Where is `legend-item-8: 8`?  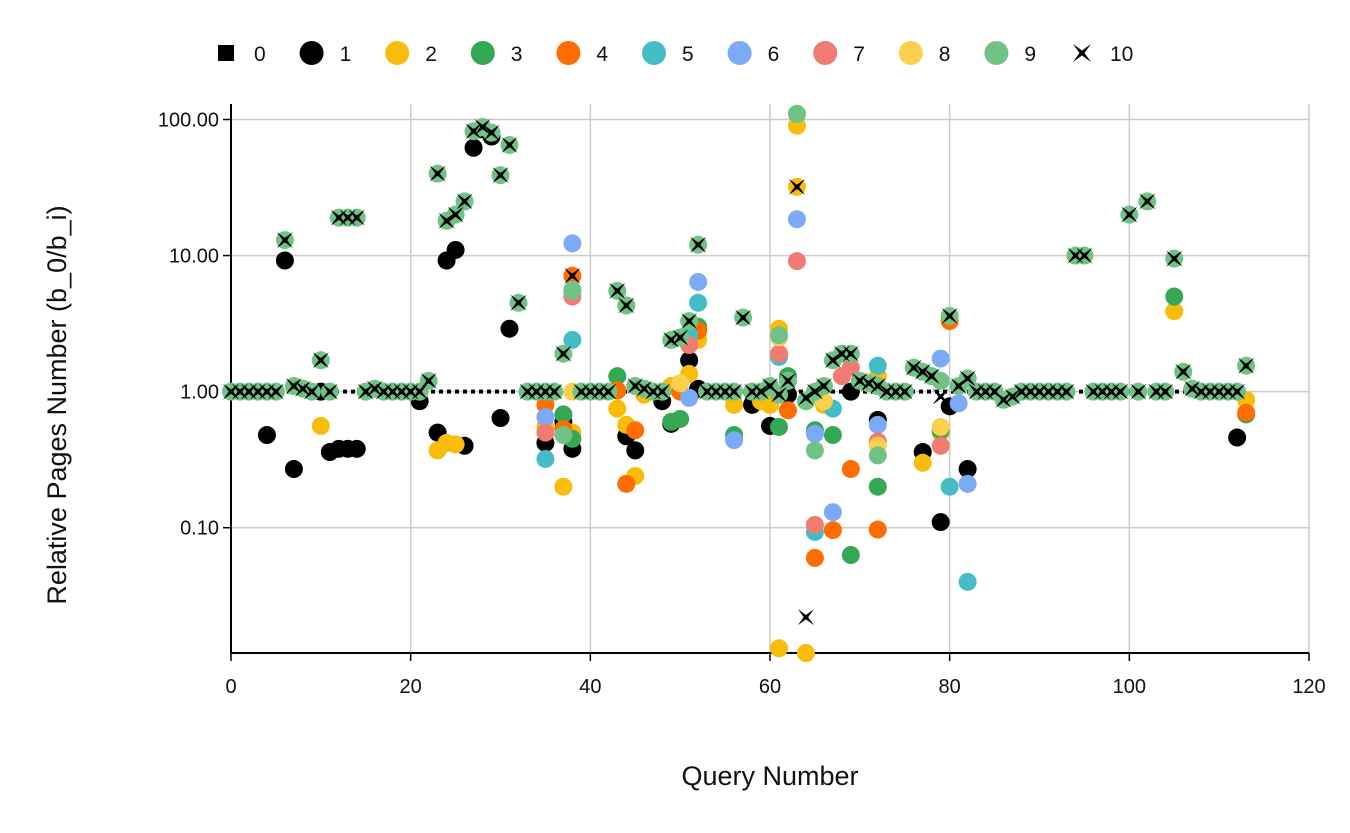 legend-item-8: 8 is located at coordinates (924, 53).